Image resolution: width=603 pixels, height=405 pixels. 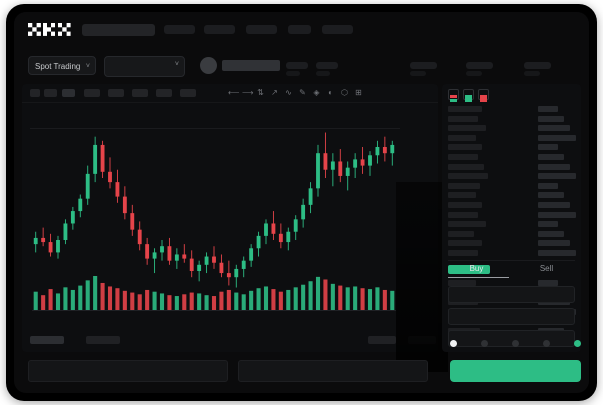 I want to click on okx-logo-icon, so click(x=50, y=29).